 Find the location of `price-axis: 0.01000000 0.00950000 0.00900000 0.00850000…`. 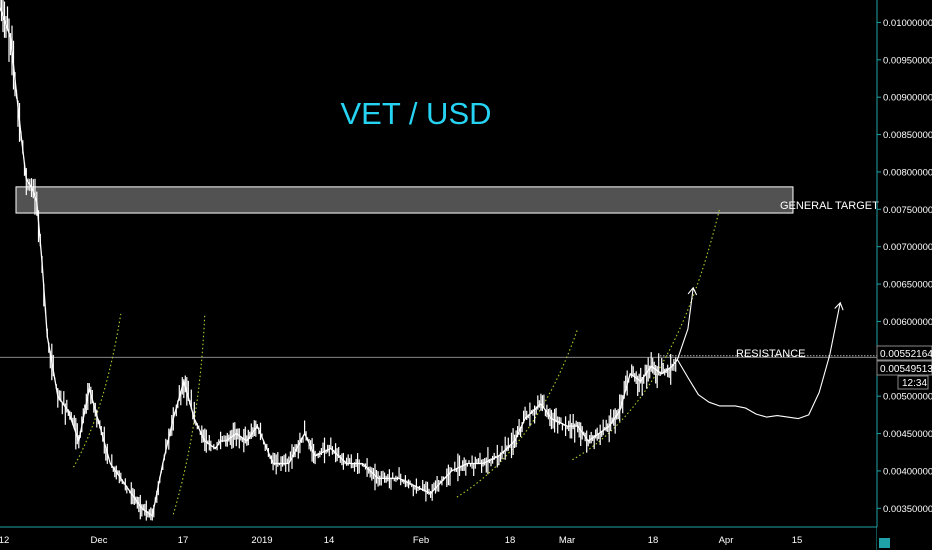

price-axis: 0.01000000 0.00950000 0.00900000 0.00850000… is located at coordinates (904, 266).